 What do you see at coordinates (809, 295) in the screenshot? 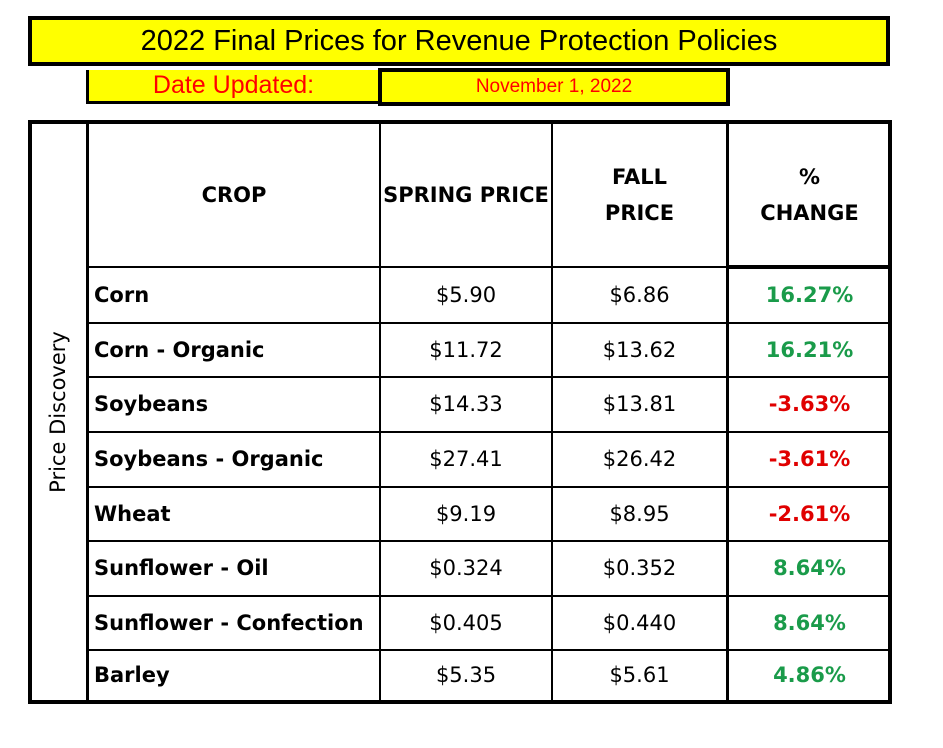
I see `percent-change: 16.27%` at bounding box center [809, 295].